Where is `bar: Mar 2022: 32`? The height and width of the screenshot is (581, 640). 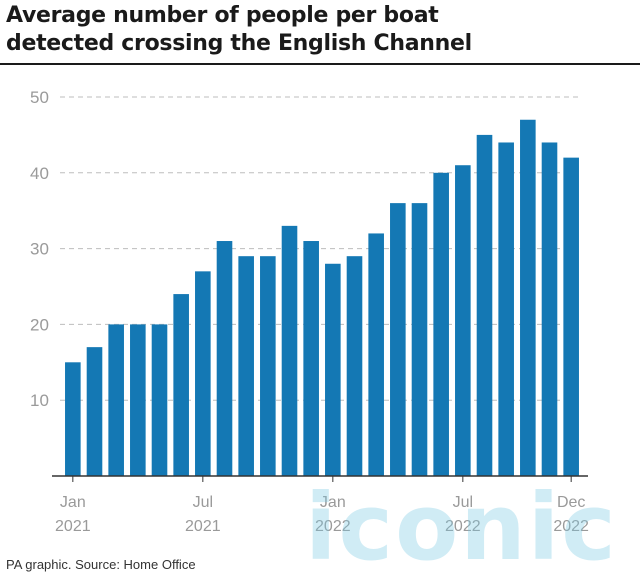 bar: Mar 2022: 32 is located at coordinates (376, 354).